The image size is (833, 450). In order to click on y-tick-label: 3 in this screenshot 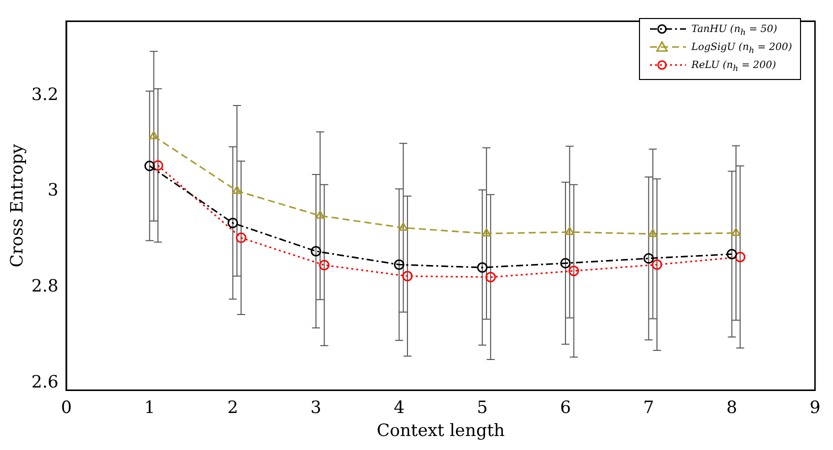, I will do `click(53, 190)`.